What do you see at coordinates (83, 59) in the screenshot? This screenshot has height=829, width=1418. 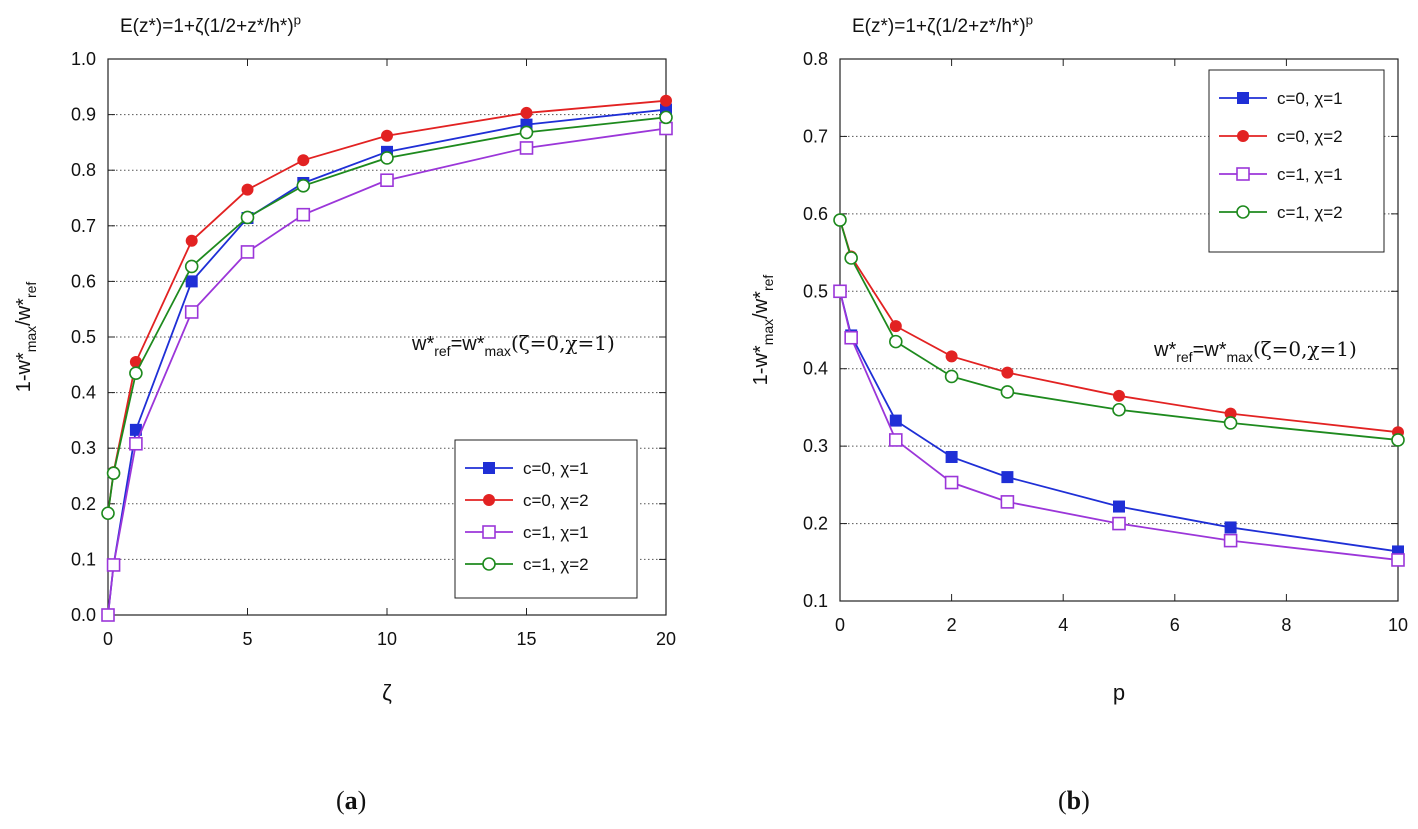 I see `y-tick-label: 1.0` at bounding box center [83, 59].